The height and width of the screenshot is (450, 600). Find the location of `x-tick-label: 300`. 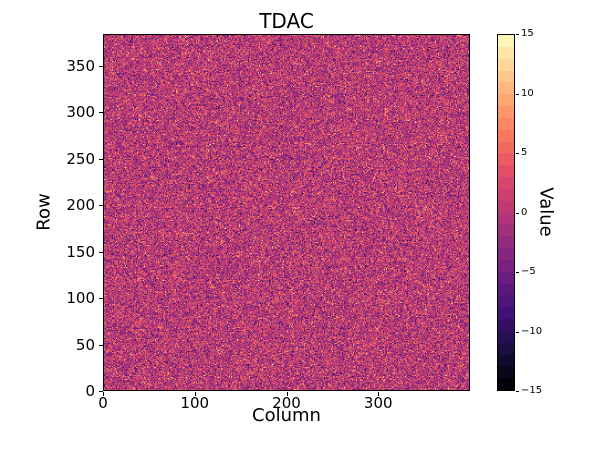

x-tick-label: 300 is located at coordinates (378, 403).